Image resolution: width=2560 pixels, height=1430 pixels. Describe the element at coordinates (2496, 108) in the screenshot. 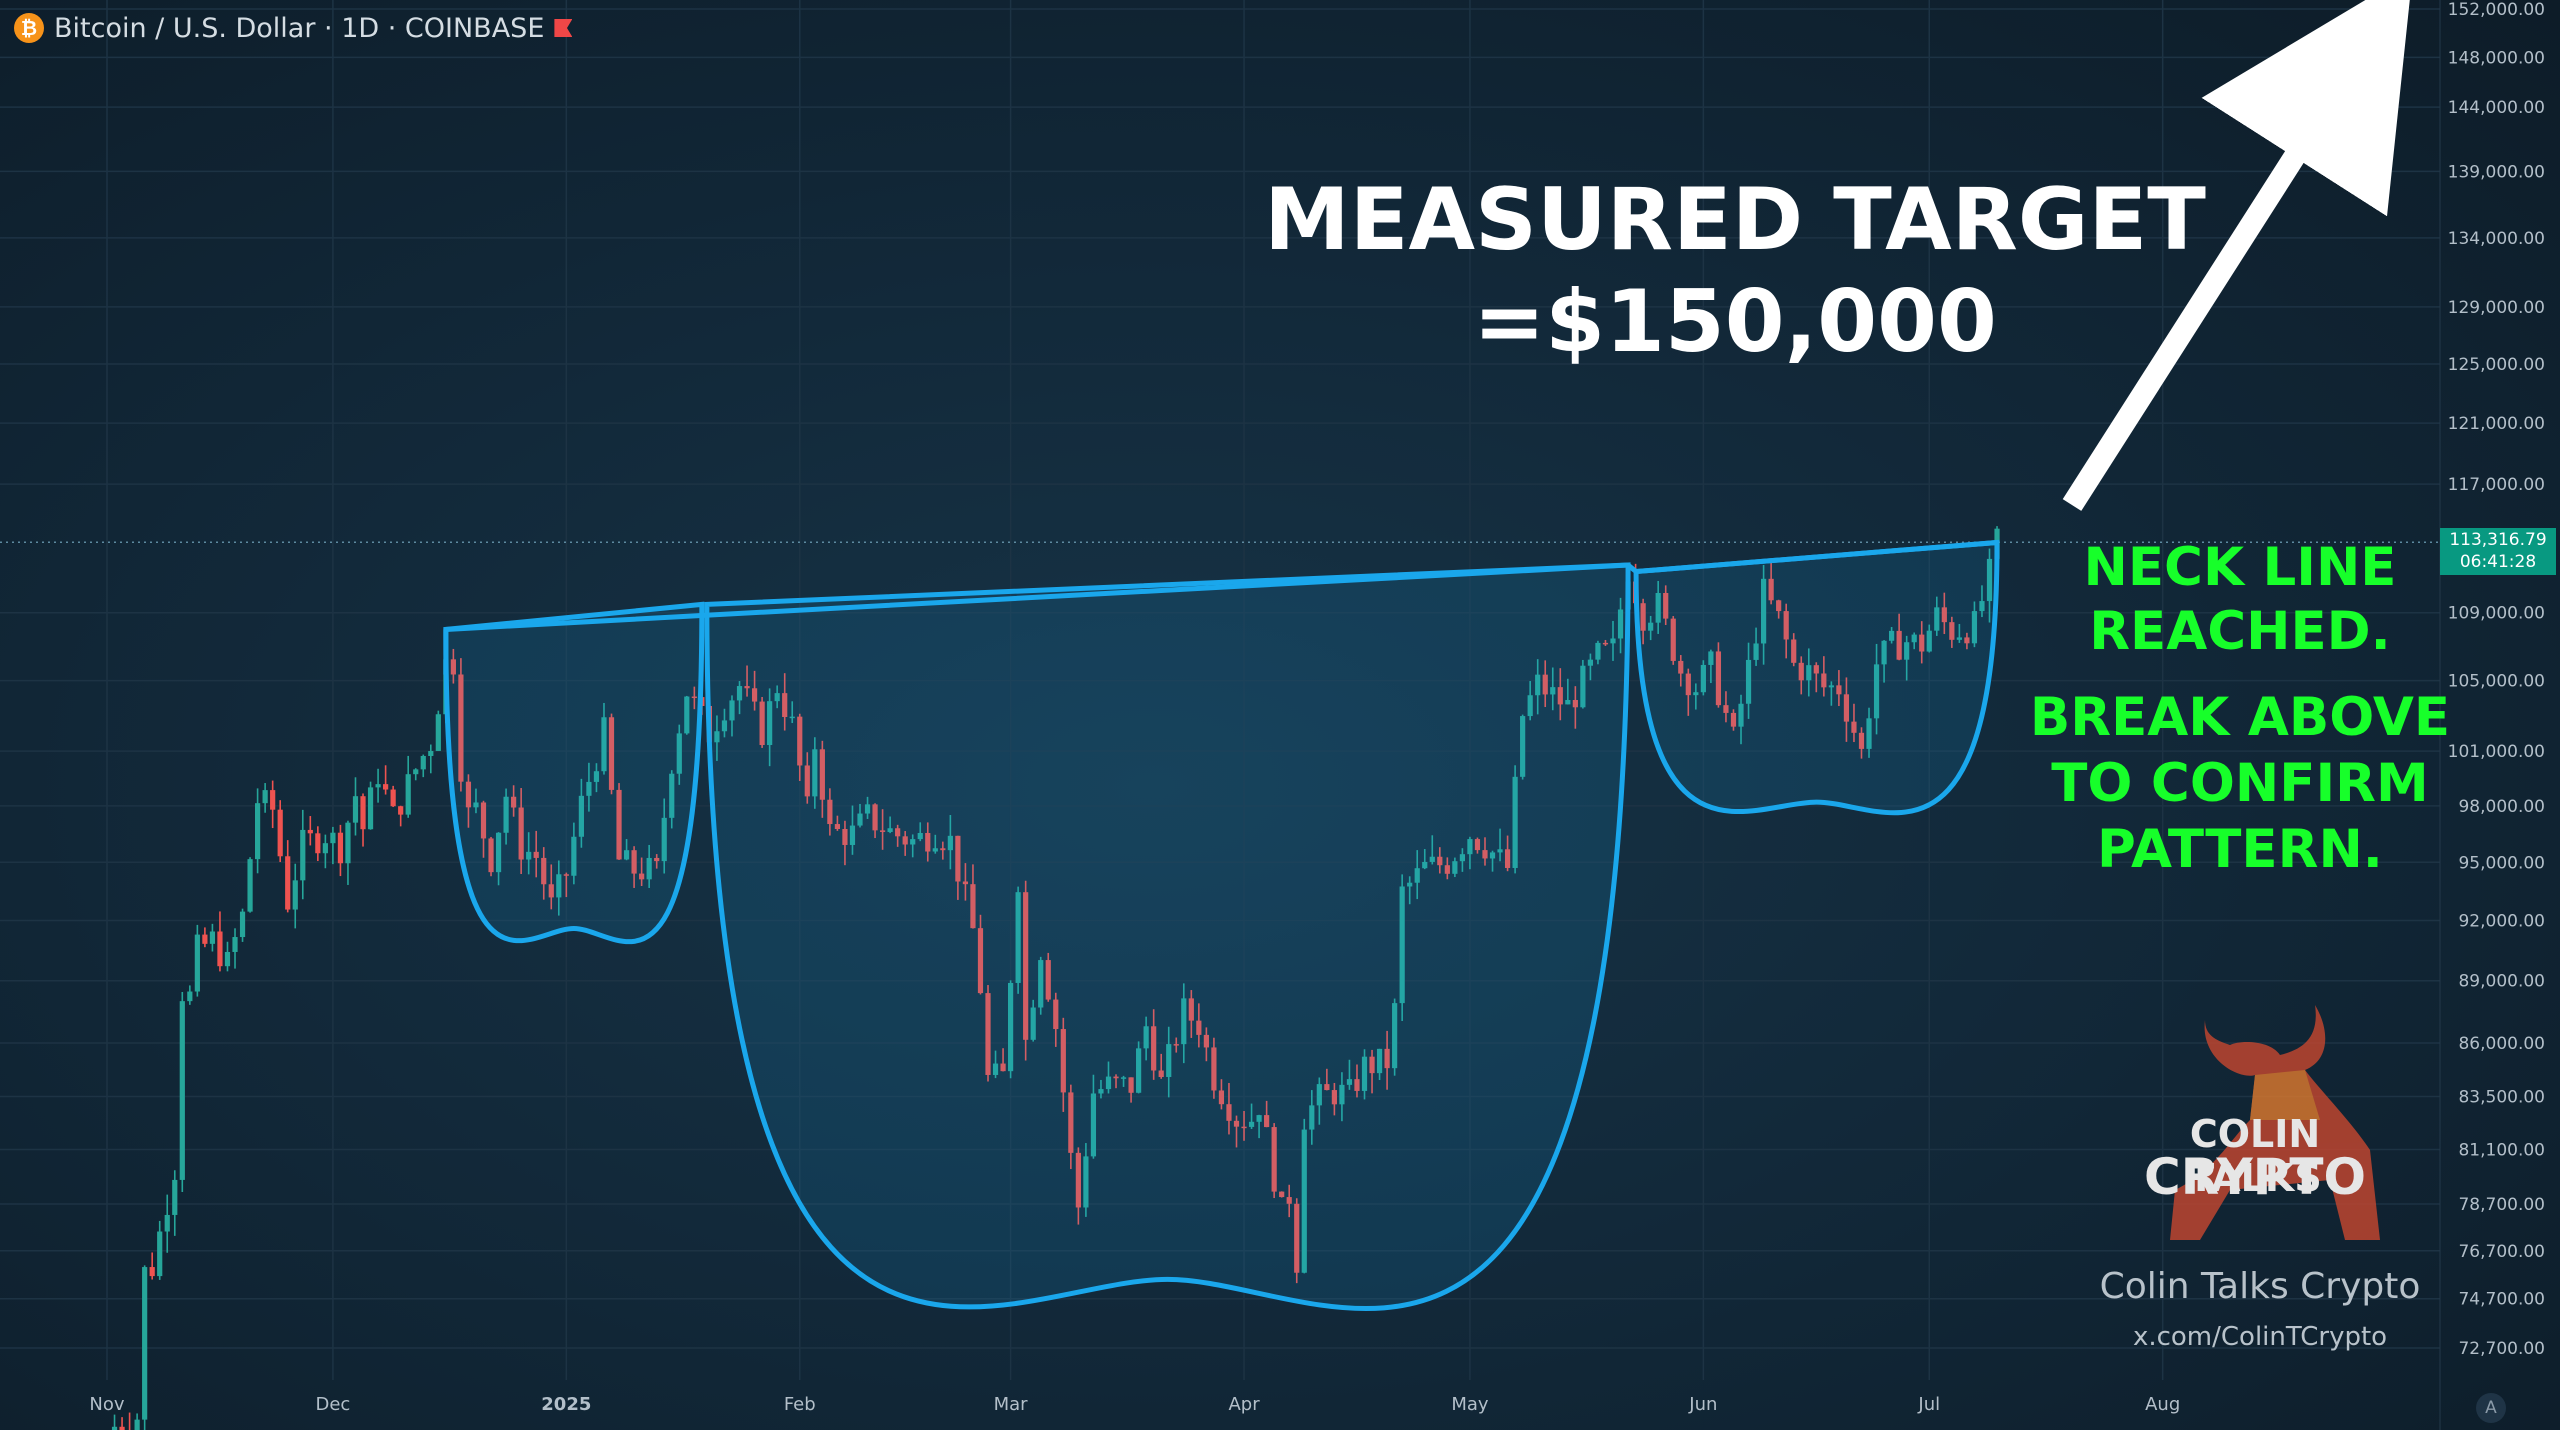

I see `y-tick-label: 144,000.00` at that location.